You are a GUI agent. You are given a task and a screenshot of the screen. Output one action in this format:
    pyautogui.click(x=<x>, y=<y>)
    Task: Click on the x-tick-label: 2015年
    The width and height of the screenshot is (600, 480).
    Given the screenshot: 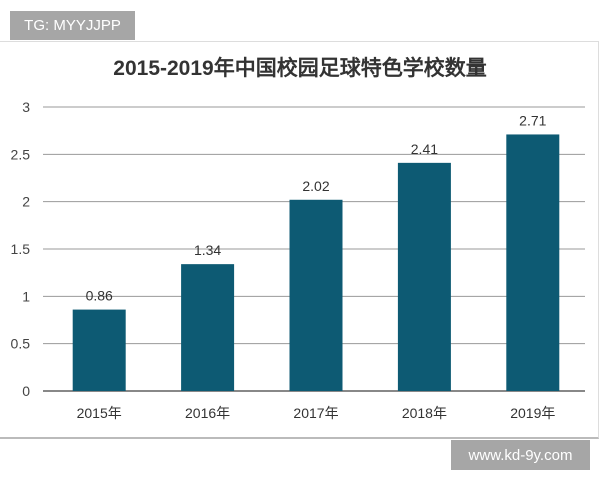 What is the action you would take?
    pyautogui.click(x=99, y=413)
    